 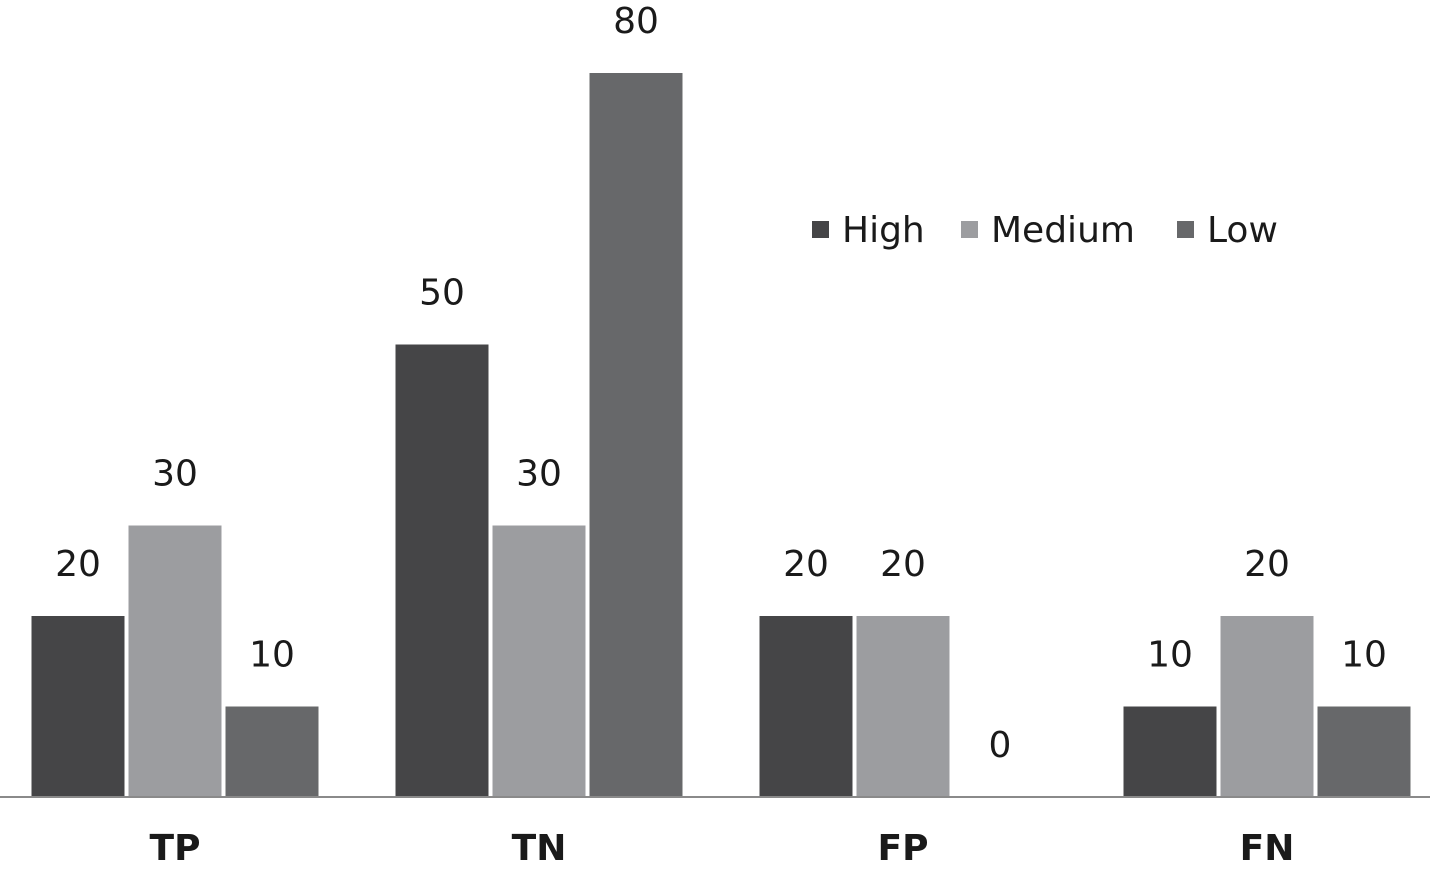 What do you see at coordinates (636, 21) in the screenshot?
I see `value-label: 80` at bounding box center [636, 21].